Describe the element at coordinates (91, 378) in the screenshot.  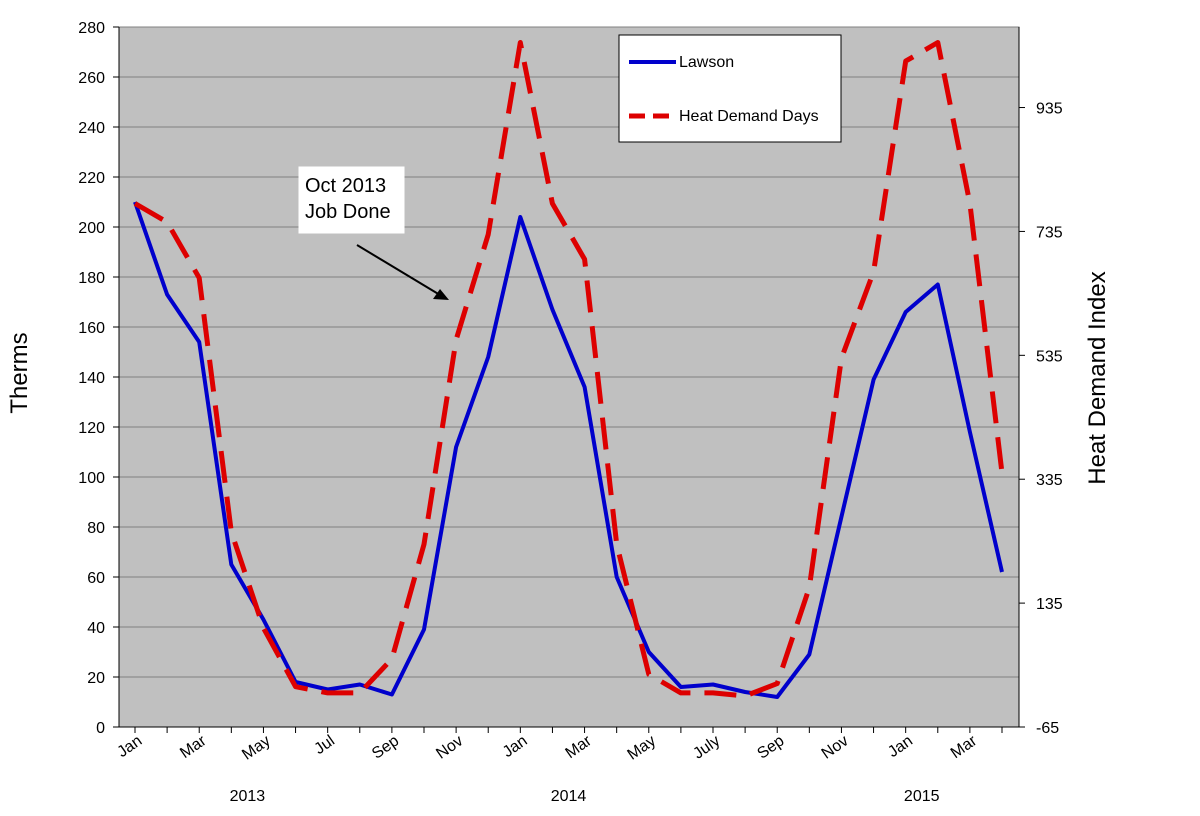
I see `left-tick-label: 140` at that location.